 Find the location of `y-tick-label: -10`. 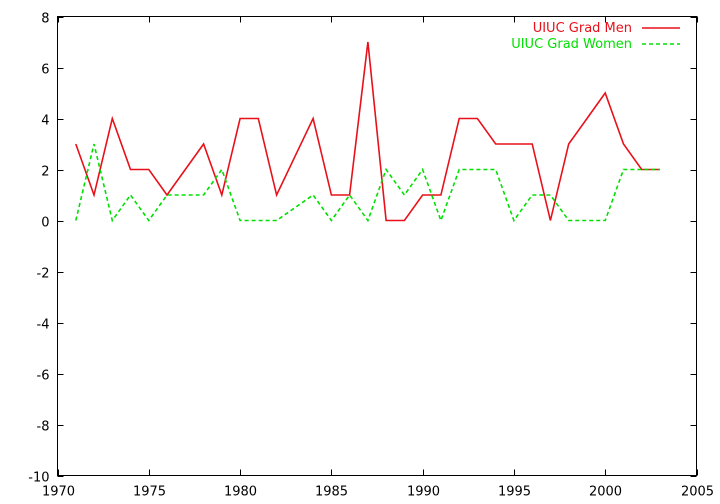

y-tick-label: -10 is located at coordinates (38, 478).